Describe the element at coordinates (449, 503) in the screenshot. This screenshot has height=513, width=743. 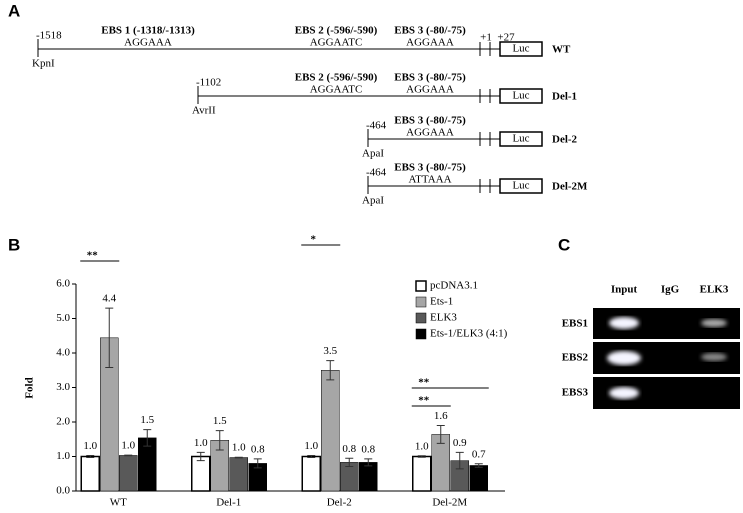
I see `x-tick-label: Del-2M` at that location.